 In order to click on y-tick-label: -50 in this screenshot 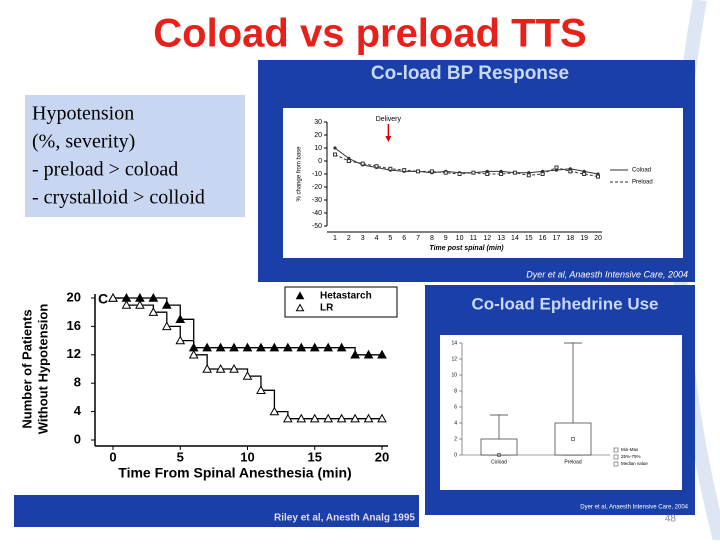, I will do `click(317, 226)`.